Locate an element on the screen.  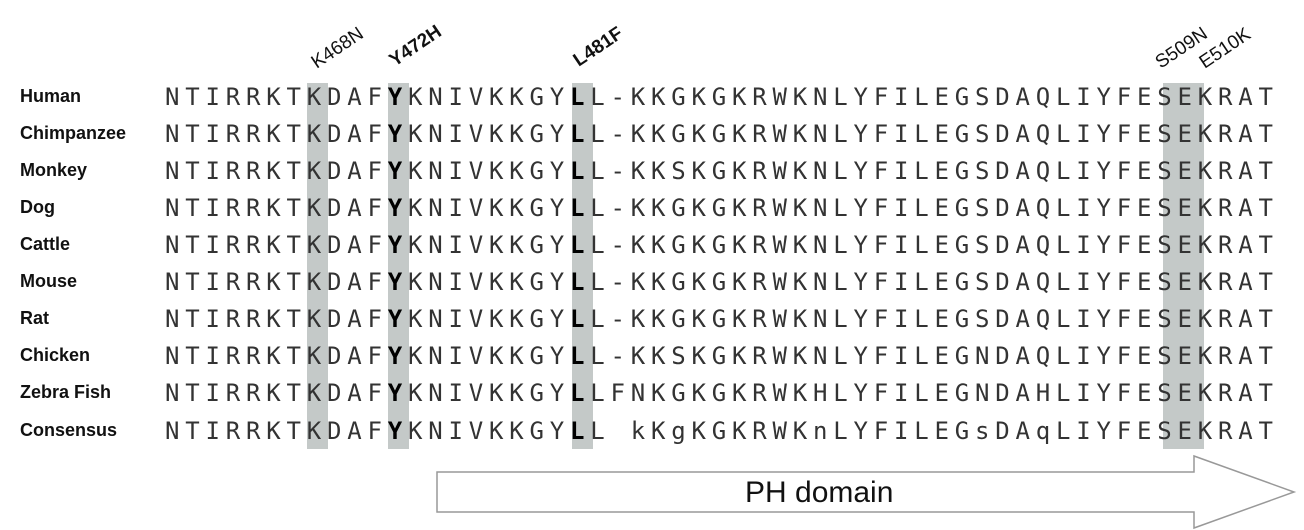
mutation-label-y472h: Y472H is located at coordinates (415, 46).